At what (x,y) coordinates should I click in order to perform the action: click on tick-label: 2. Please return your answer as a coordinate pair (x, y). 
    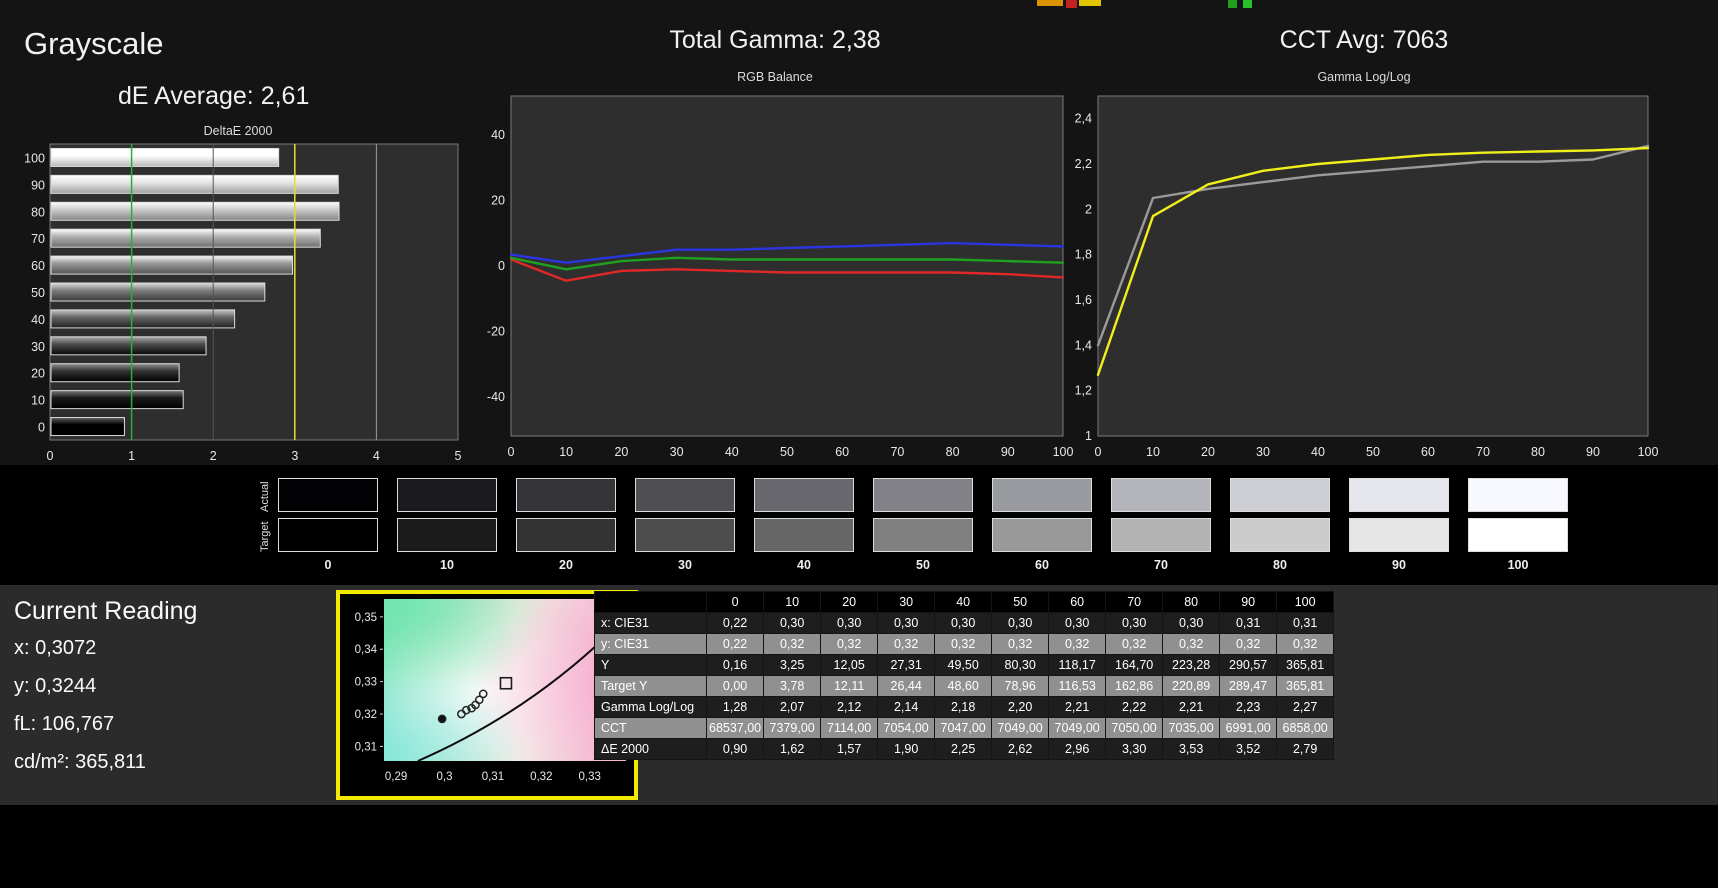
    Looking at the image, I should click on (1088, 209).